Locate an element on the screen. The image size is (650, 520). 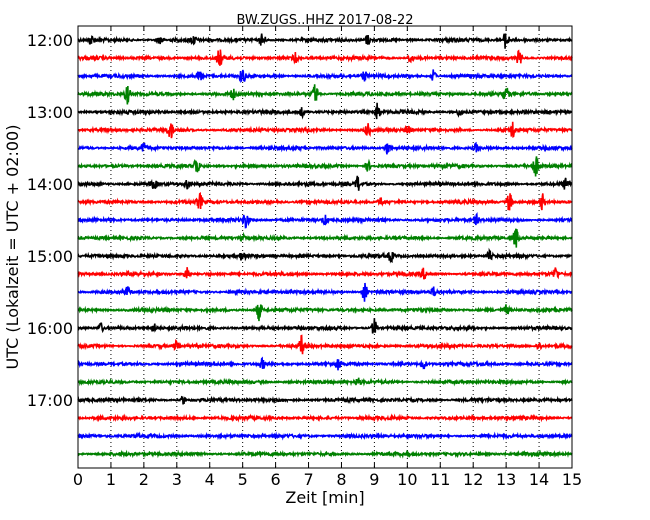
x-tick-label: 15 is located at coordinates (572, 479).